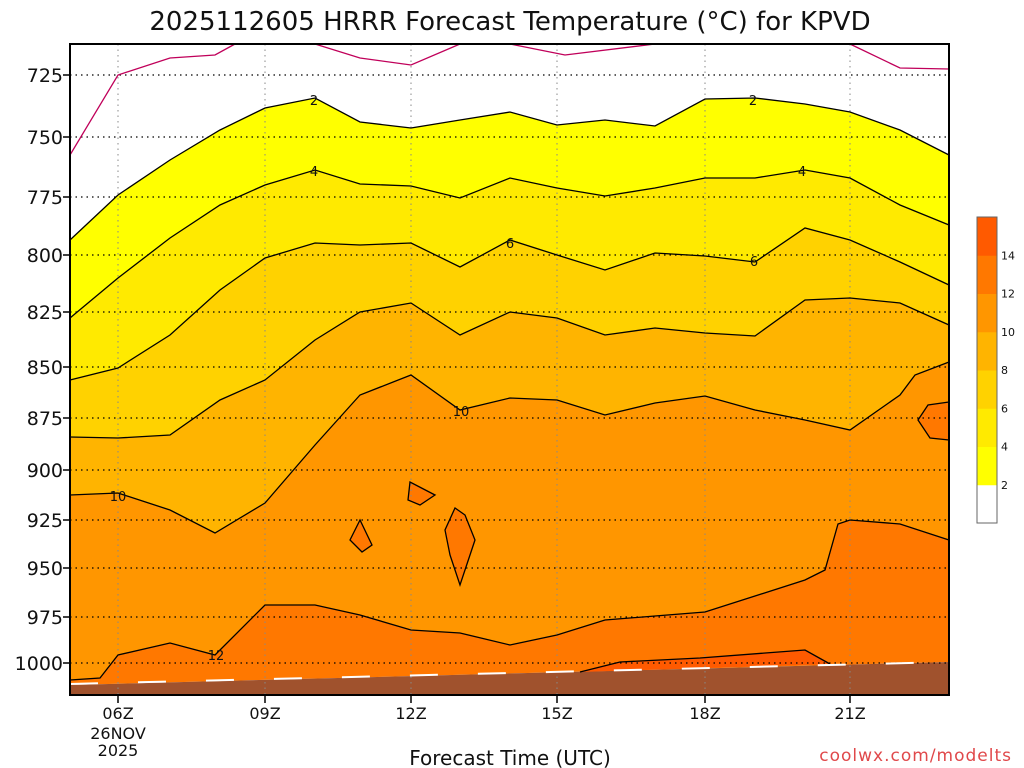 The image size is (1024, 768). I want to click on y-tick-1000: 1000, so click(39, 664).